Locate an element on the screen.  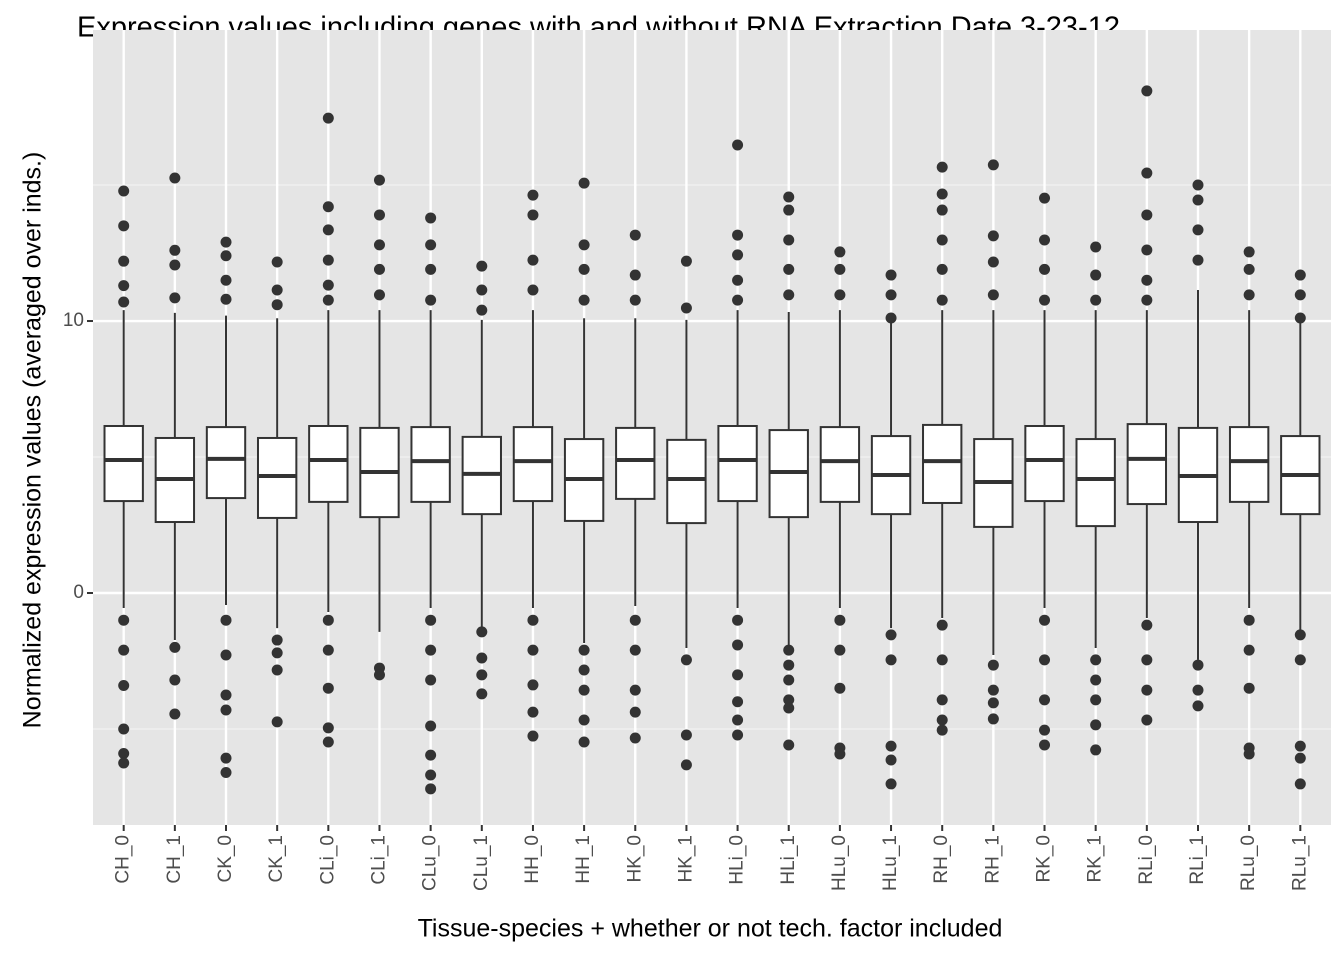
x-tick-label: CLi_1 is located at coordinates (378, 860).